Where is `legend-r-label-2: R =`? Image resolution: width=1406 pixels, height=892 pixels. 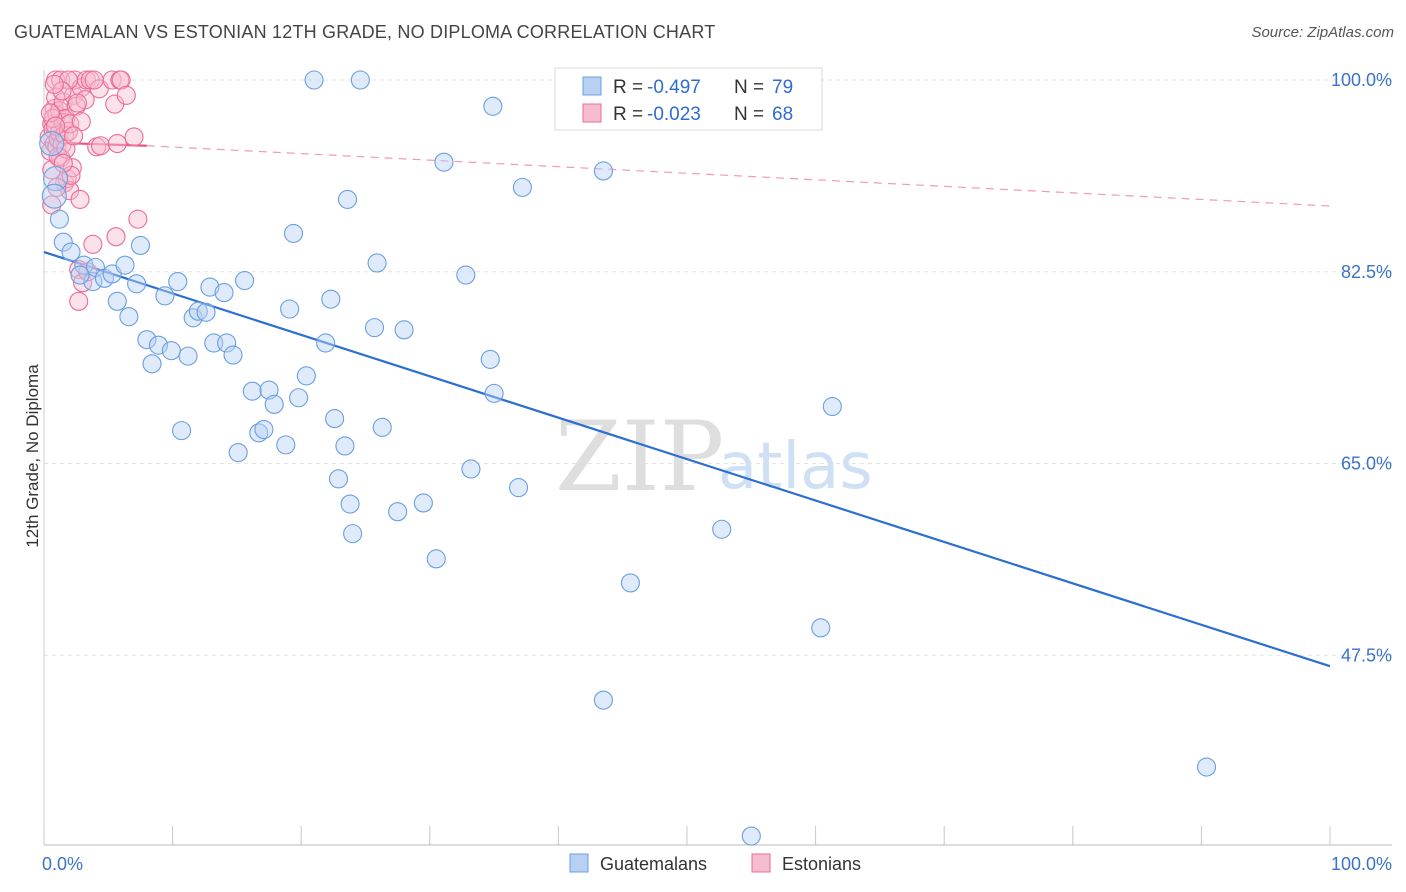
legend-r-label-2: R = is located at coordinates (628, 114).